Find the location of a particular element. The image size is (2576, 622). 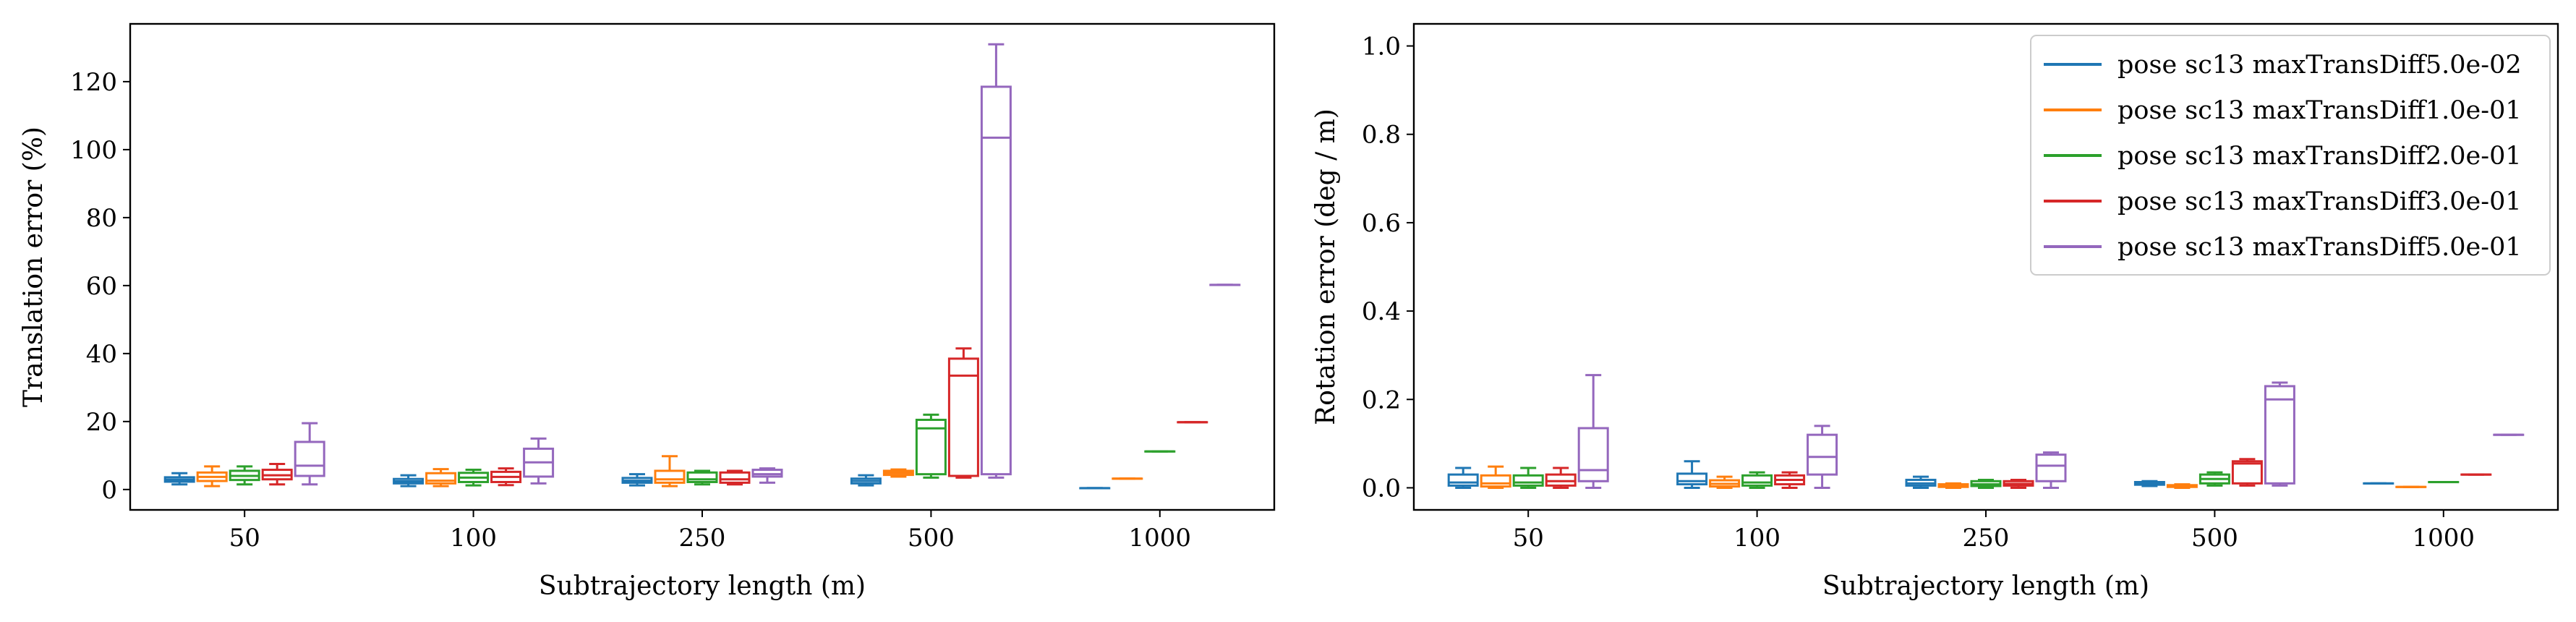

legend-label: pose sc13 maxTransDiff1.0e-01 is located at coordinates (2319, 110).